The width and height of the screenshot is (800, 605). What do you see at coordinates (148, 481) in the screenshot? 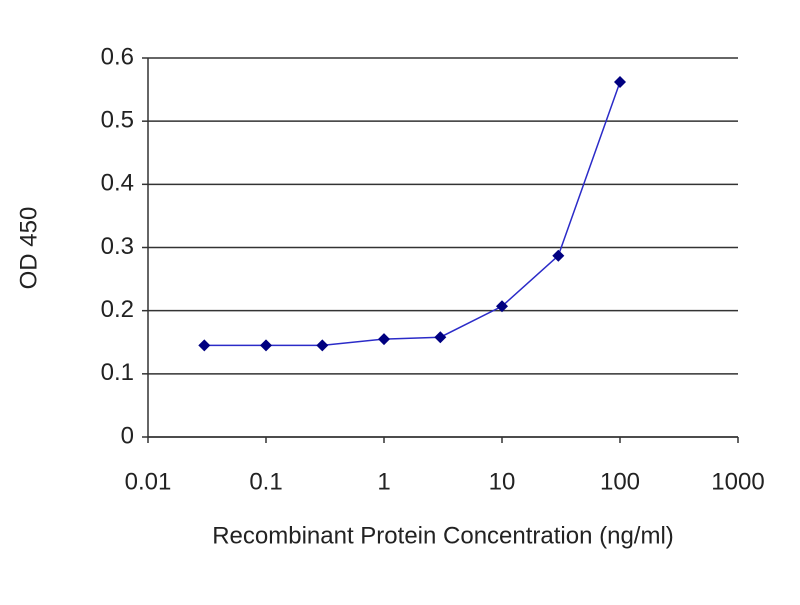
I see `x-tick-label: 0.01` at bounding box center [148, 481].